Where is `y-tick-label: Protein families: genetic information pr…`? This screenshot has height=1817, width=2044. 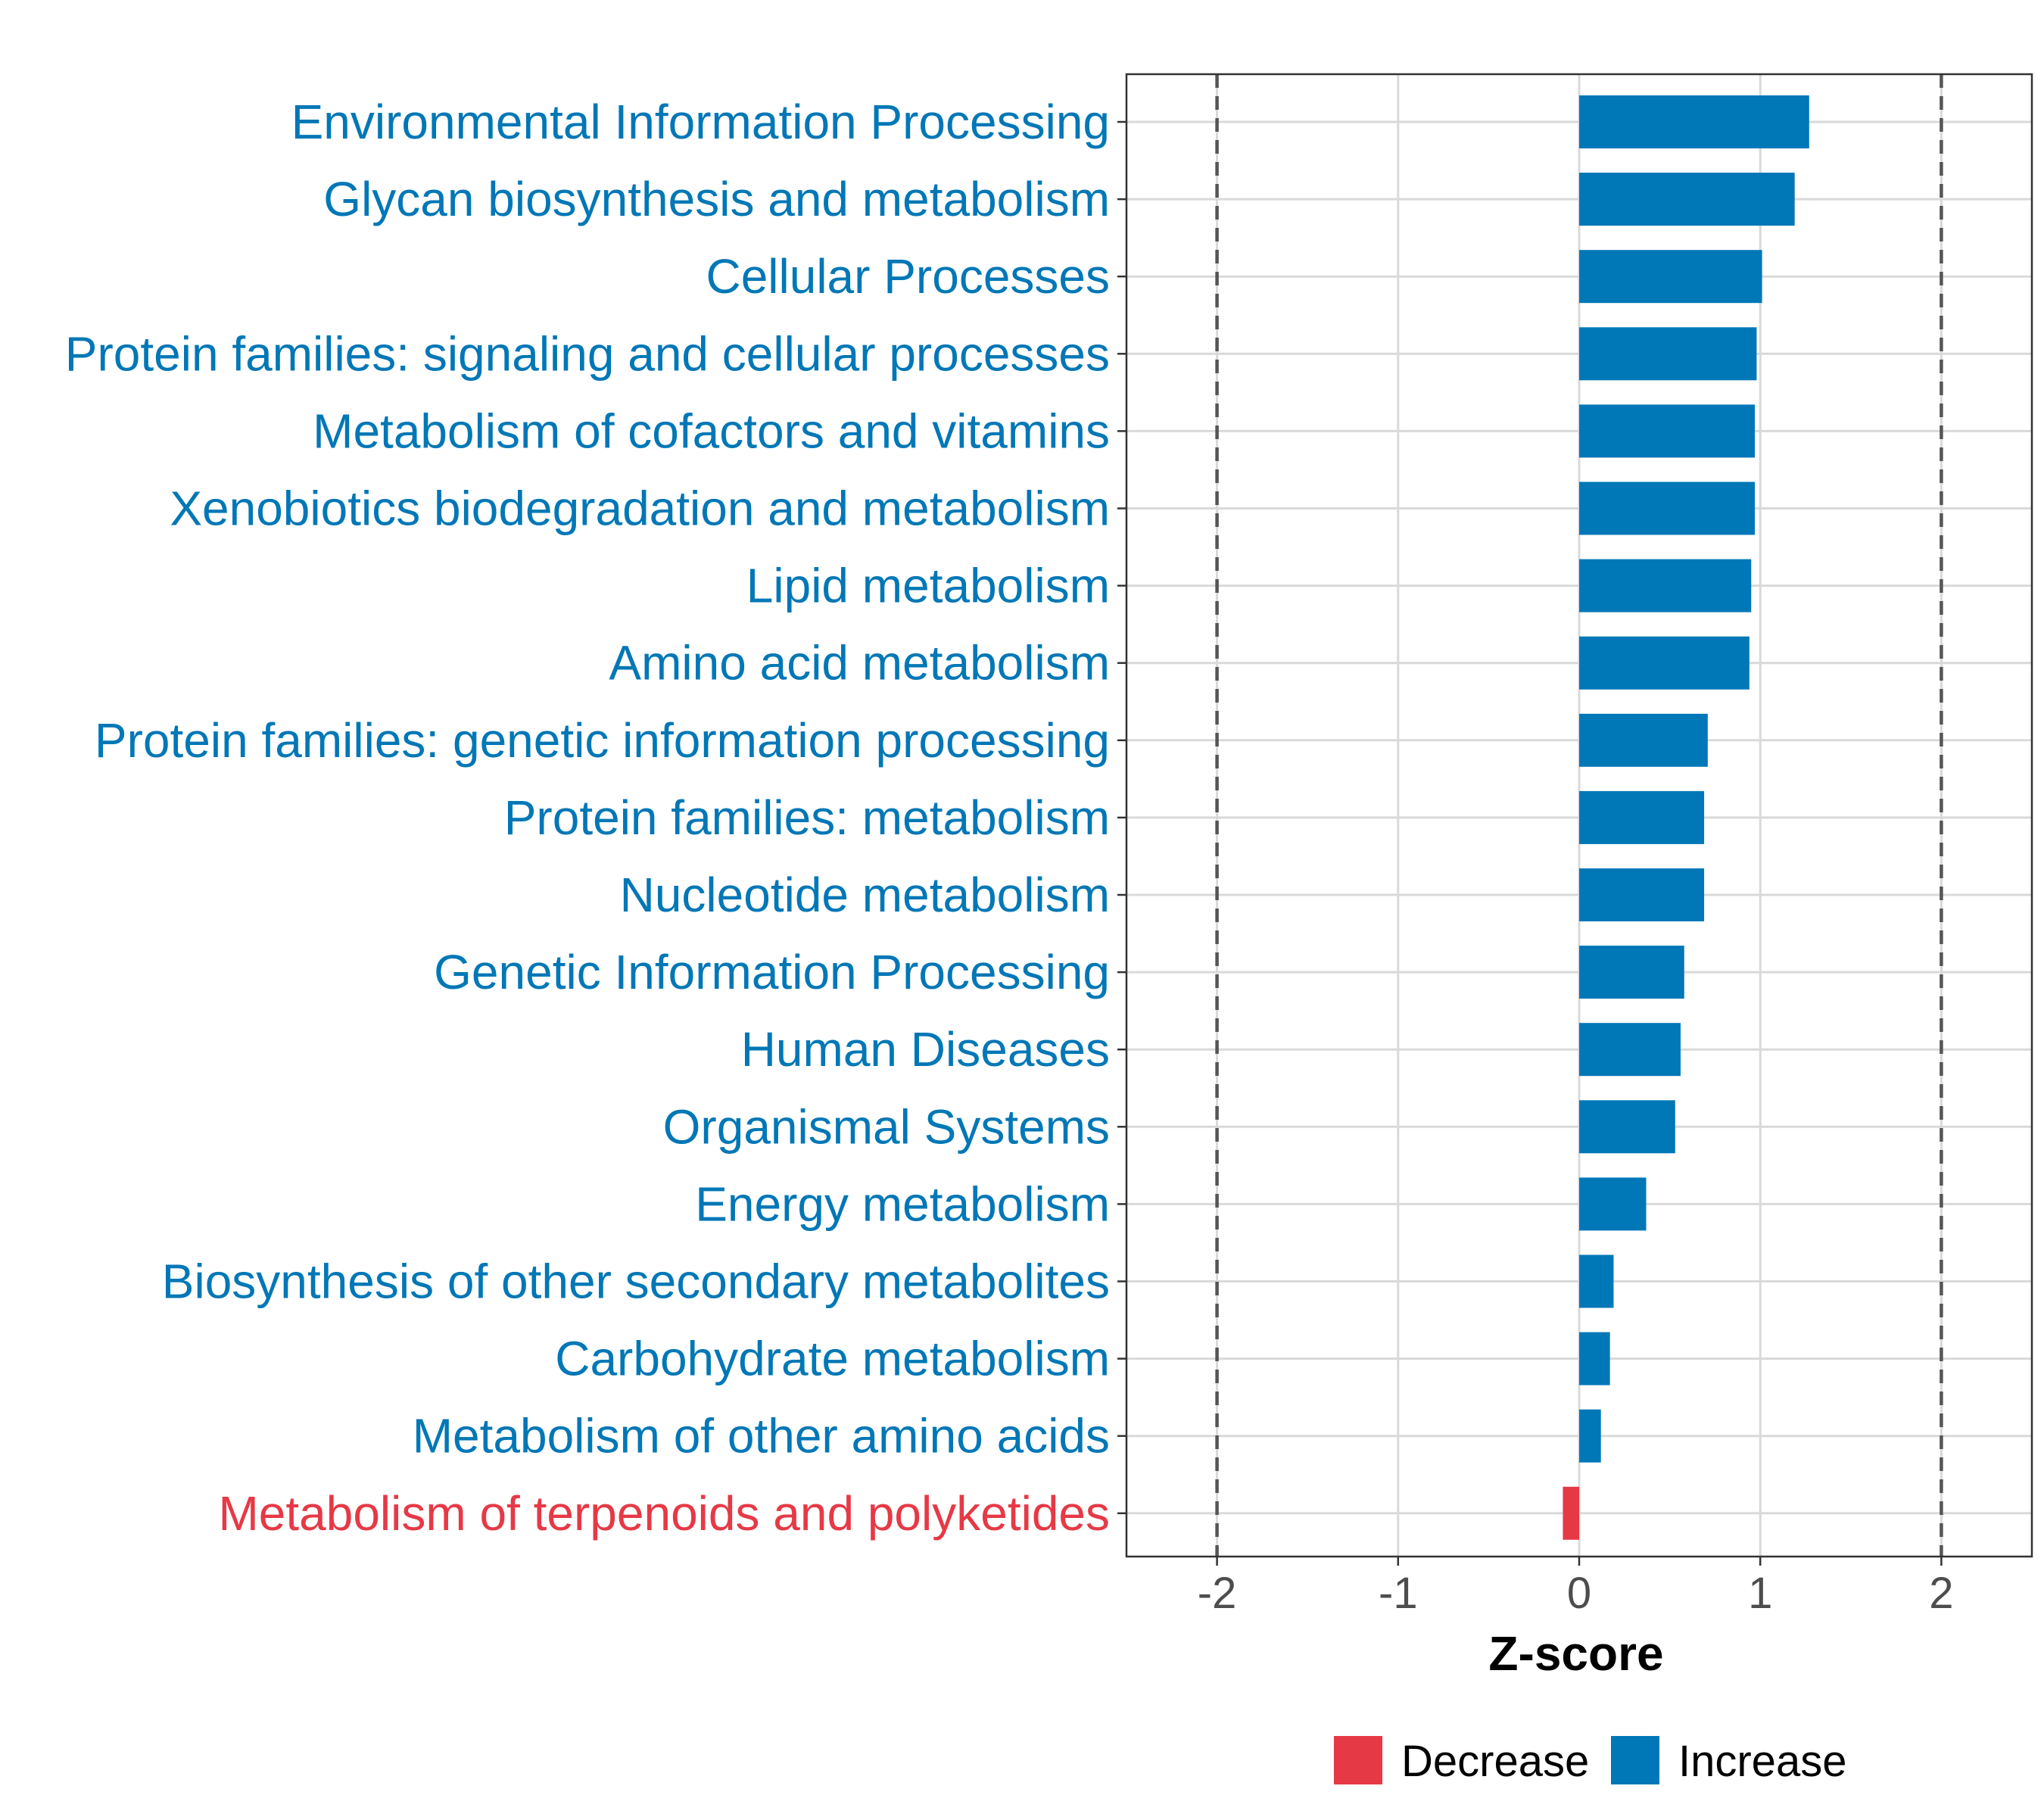
y-tick-label: Protein families: genetic information pr… is located at coordinates (602, 740).